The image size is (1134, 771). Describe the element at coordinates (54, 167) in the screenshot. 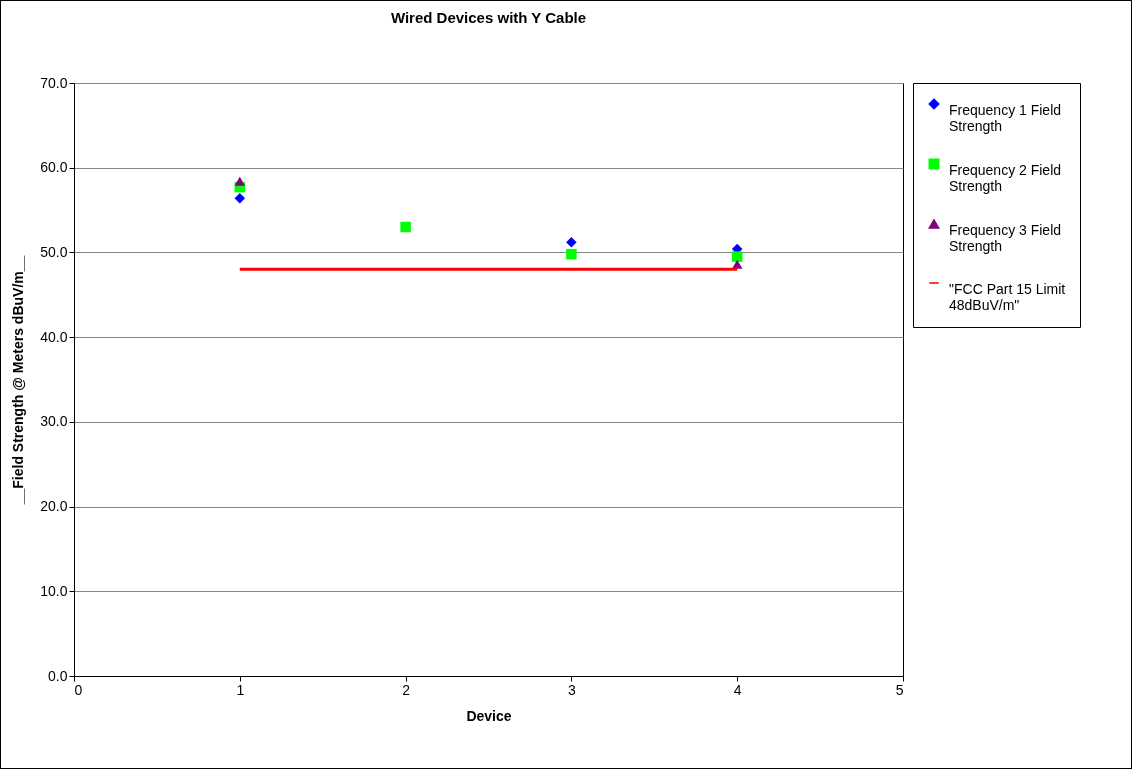

I see `y-tick-label: 60.0` at that location.